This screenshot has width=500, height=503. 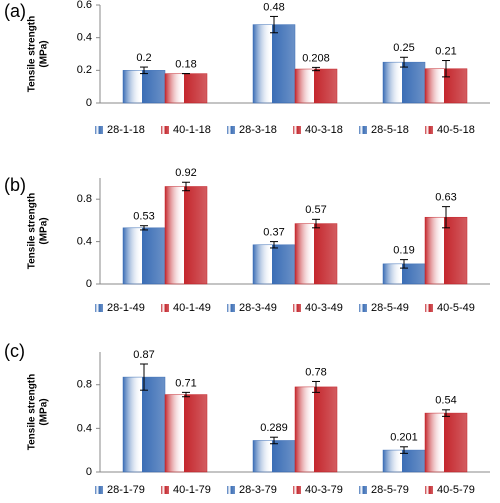 I want to click on legend-label: 40-3-79, so click(x=324, y=490).